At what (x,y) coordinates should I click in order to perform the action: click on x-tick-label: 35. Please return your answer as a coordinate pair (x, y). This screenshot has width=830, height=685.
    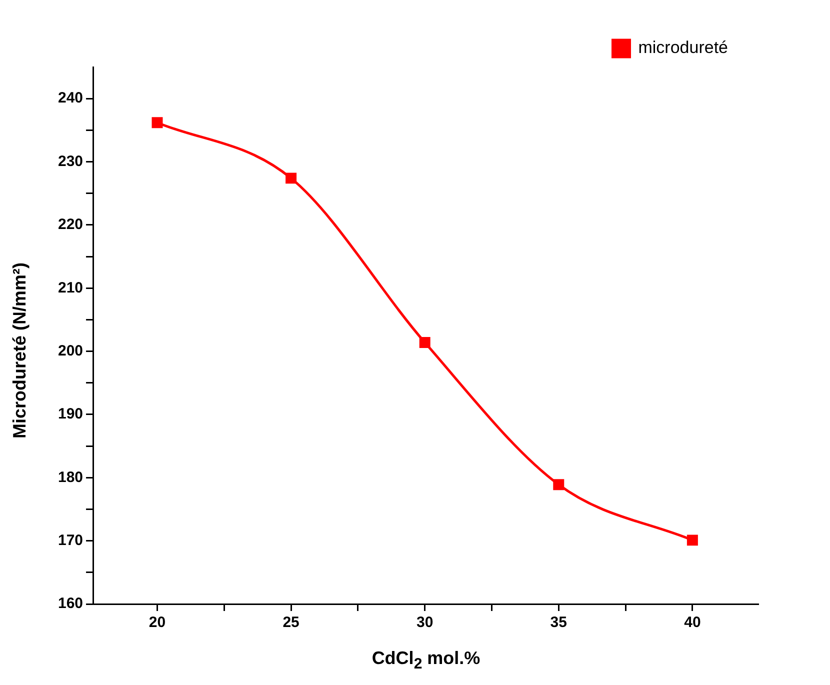
    Looking at the image, I should click on (558, 623).